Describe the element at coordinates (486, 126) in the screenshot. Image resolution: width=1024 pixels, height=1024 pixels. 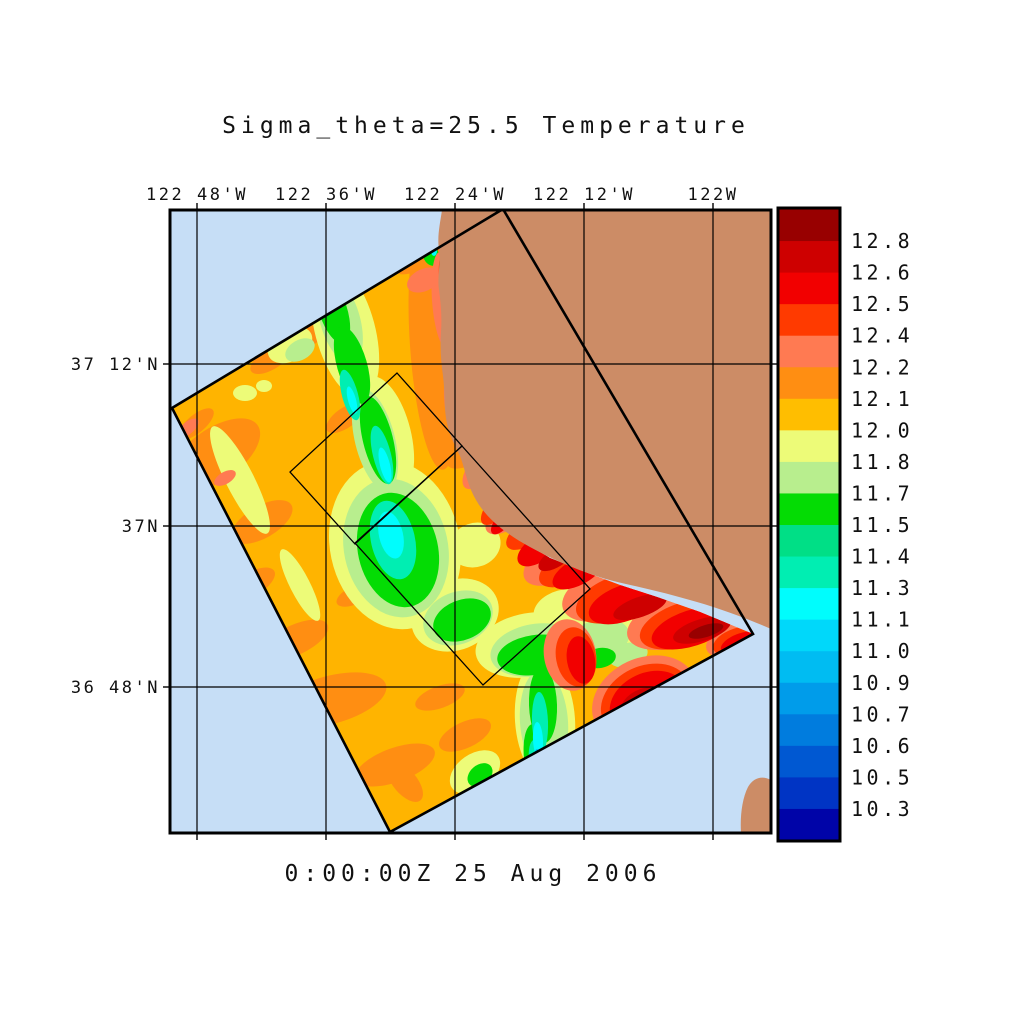
I see `plot-title: Sigma_theta=25.5 Temperature` at that location.